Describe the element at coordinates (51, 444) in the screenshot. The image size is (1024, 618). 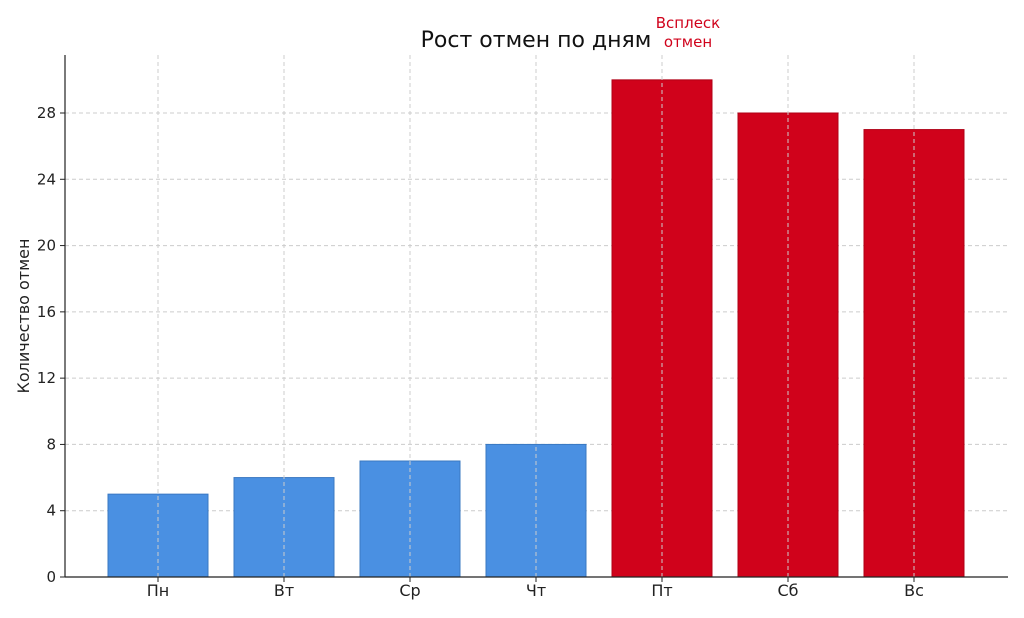
I see `y-tick-label: 8` at that location.